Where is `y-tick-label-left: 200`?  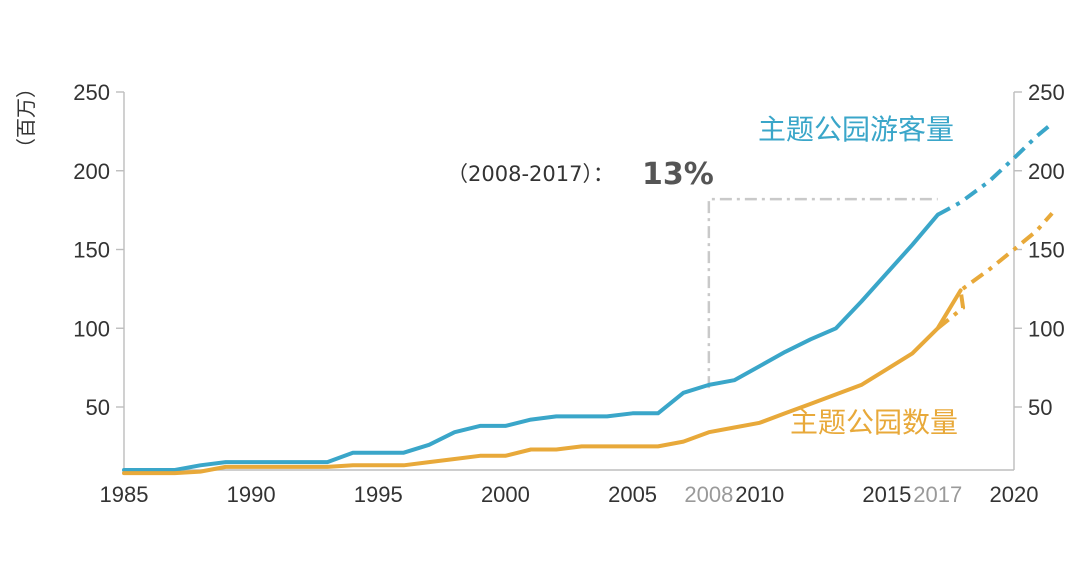
y-tick-label-left: 200 is located at coordinates (91, 171).